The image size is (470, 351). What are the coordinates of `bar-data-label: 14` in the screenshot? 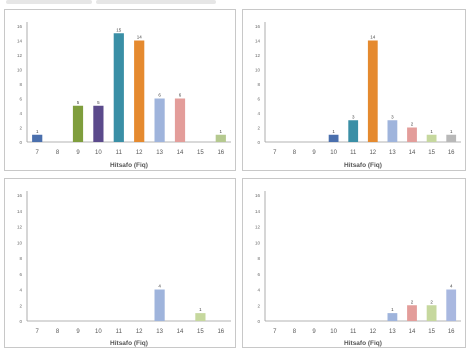 It's located at (140, 37).